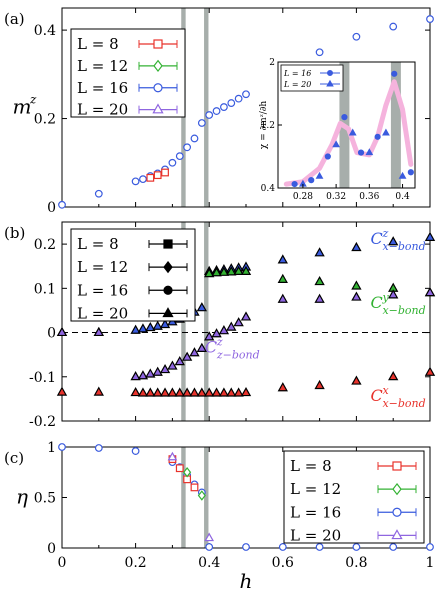  Describe the element at coordinates (135, 563) in the screenshot. I see `x-tick-label: 0.2` at that location.